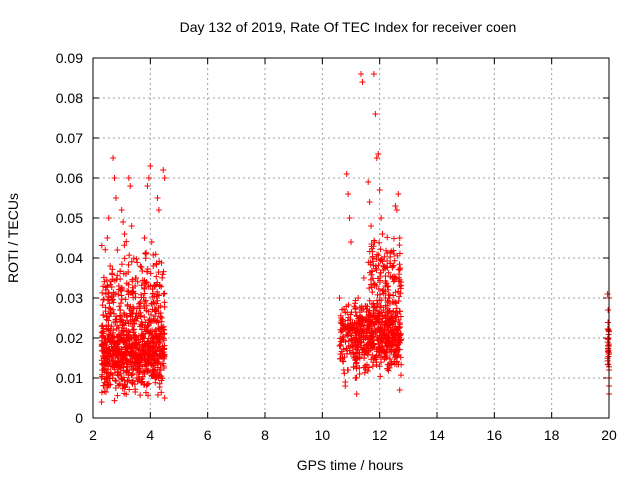 The height and width of the screenshot is (480, 640). Describe the element at coordinates (609, 435) in the screenshot. I see `x-tick-label: 20` at that location.